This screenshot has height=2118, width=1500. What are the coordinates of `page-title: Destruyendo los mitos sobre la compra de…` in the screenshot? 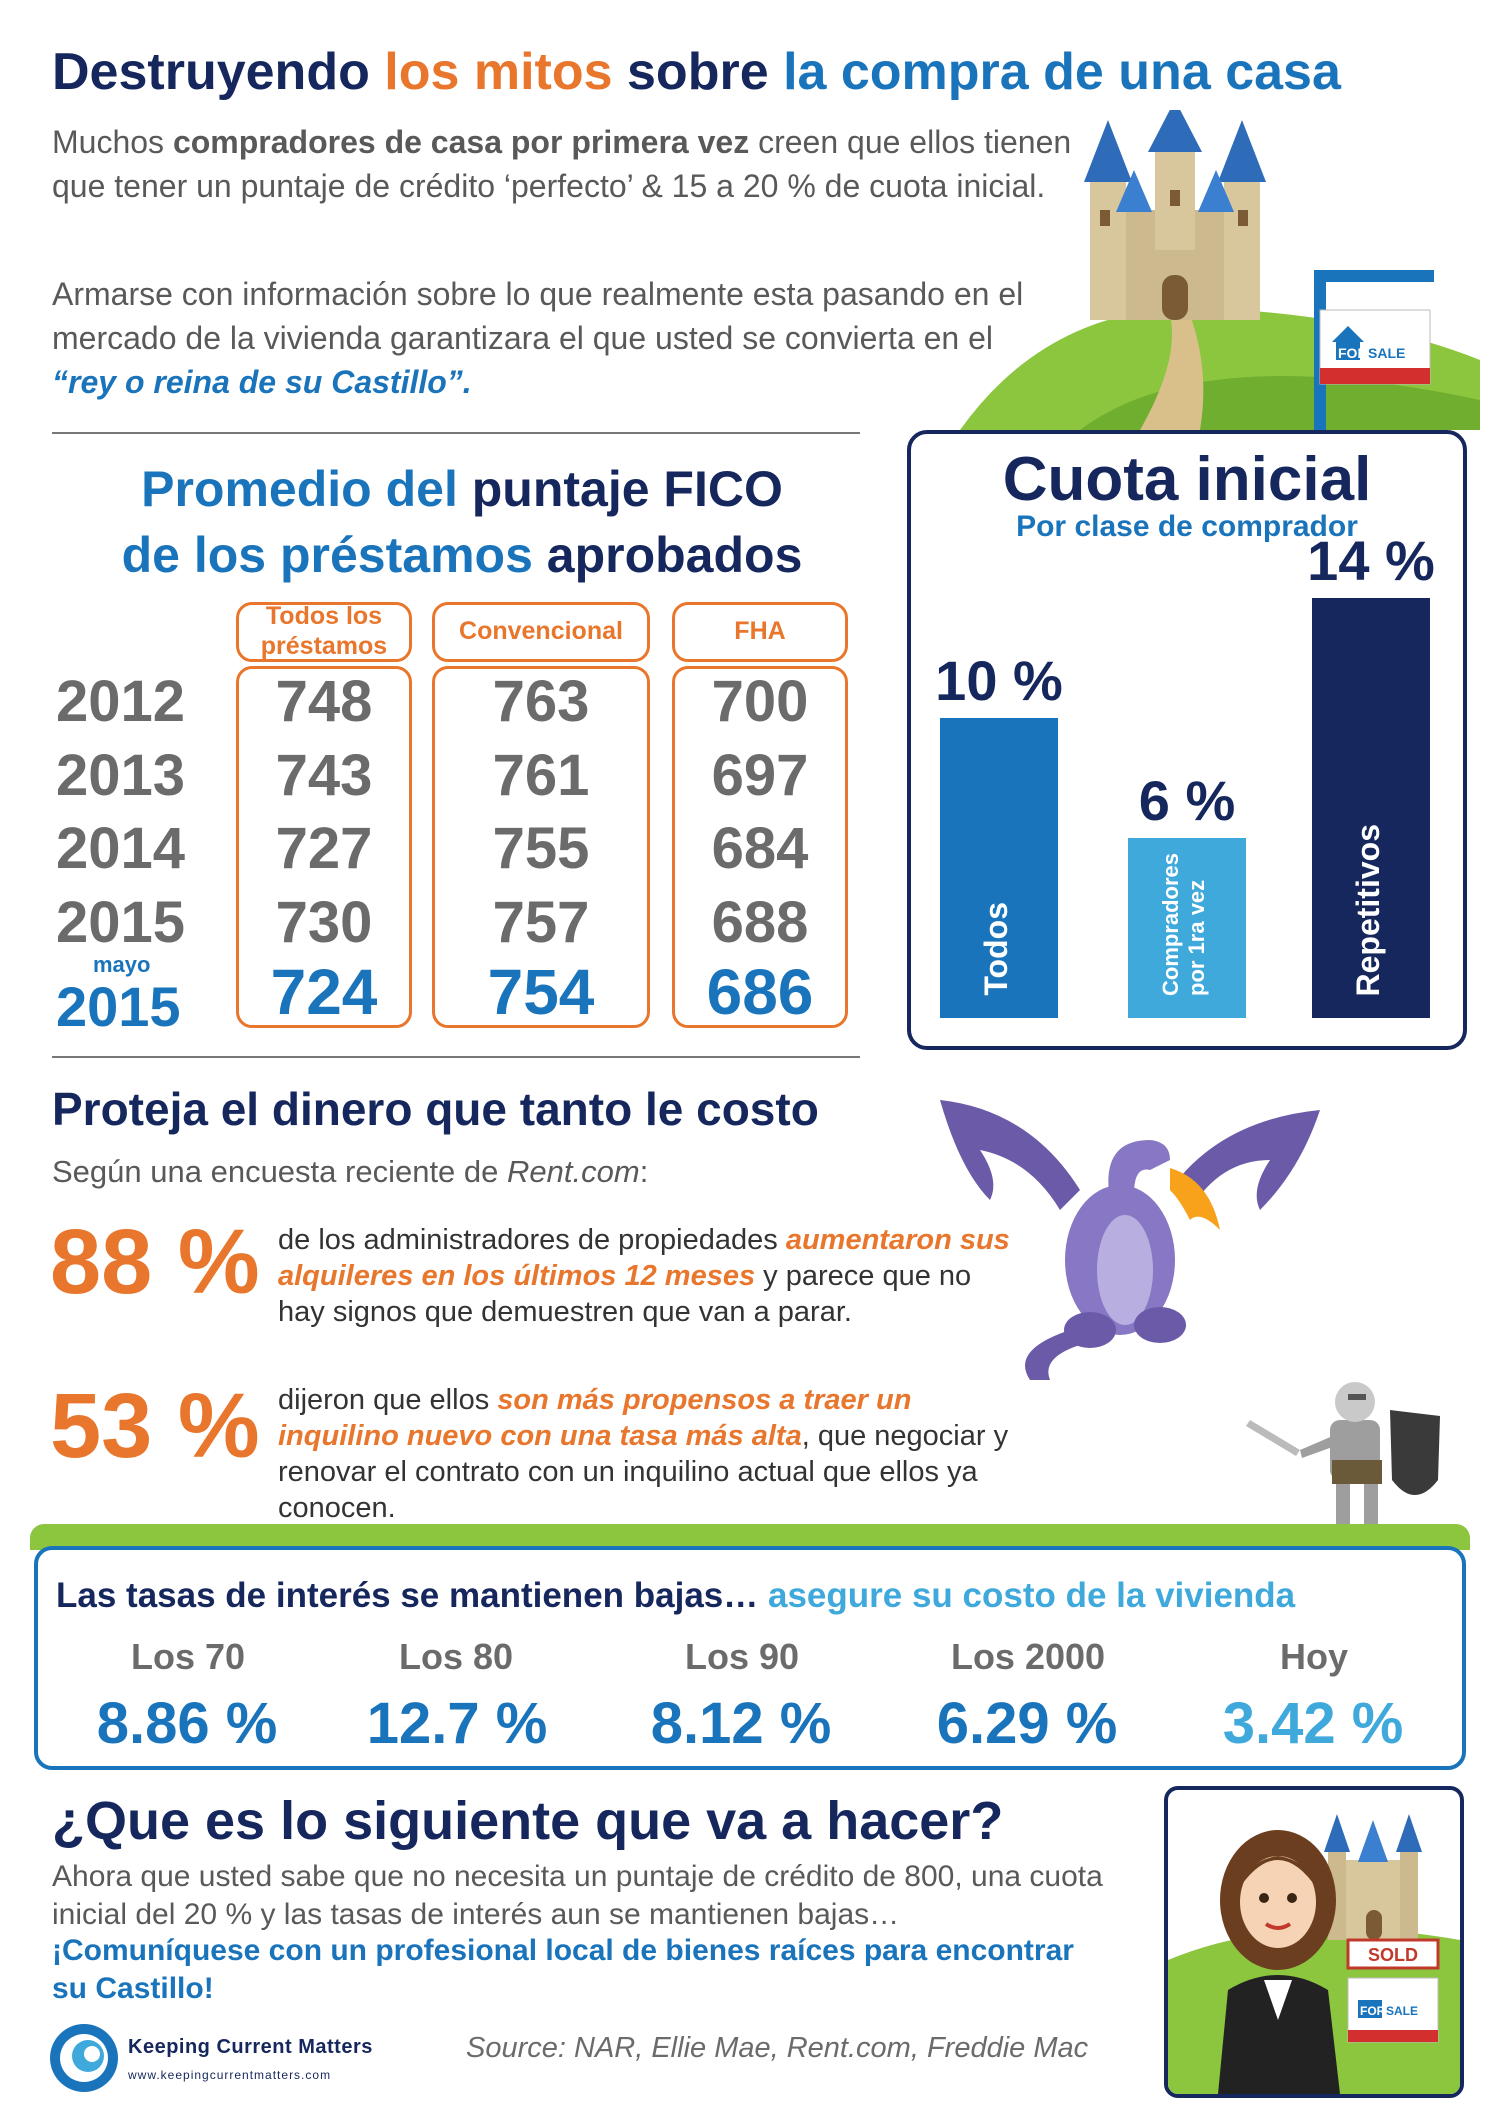 It's located at (696, 72).